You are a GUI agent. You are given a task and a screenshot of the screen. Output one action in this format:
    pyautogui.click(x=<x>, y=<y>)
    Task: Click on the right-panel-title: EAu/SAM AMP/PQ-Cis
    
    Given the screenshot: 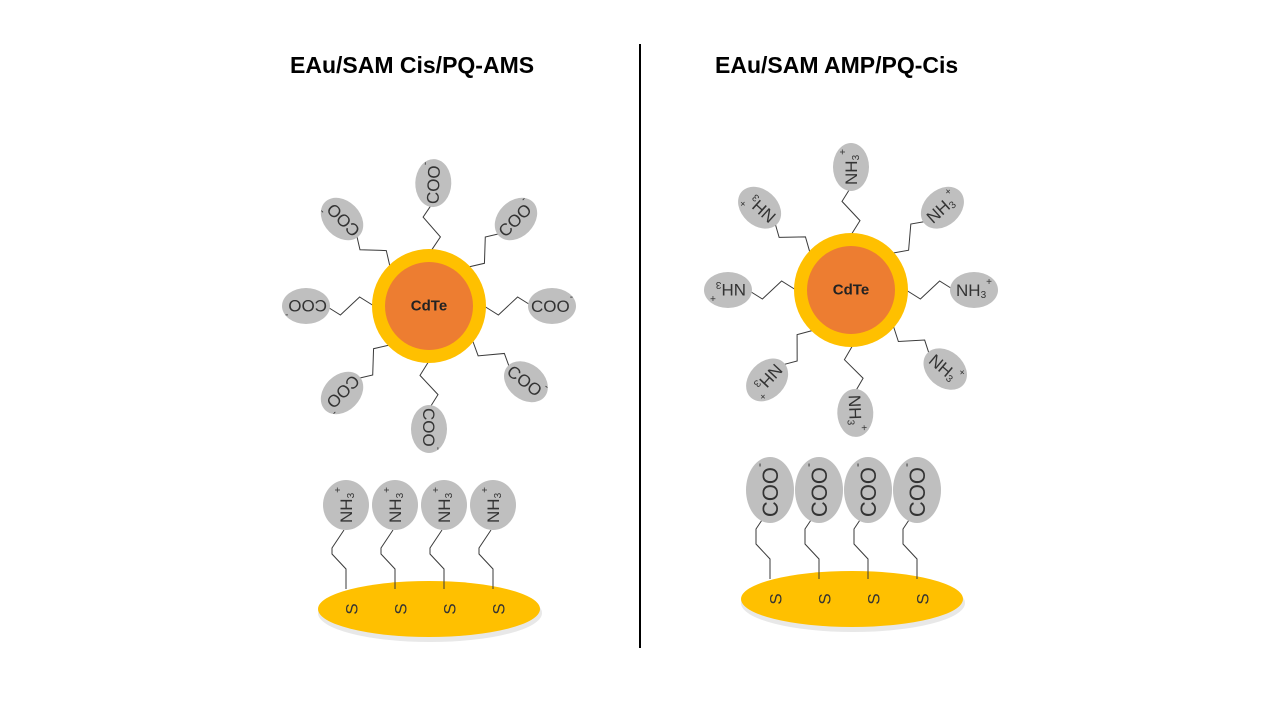 What is the action you would take?
    pyautogui.click(x=837, y=65)
    